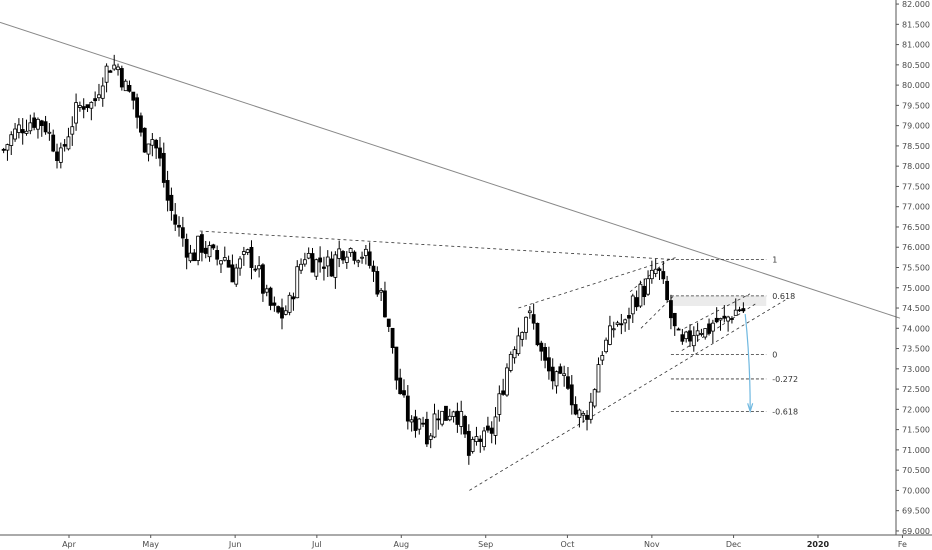 Image resolution: width=932 pixels, height=550 pixels. What do you see at coordinates (69, 544) in the screenshot?
I see `time-tick-label: Apr` at bounding box center [69, 544].